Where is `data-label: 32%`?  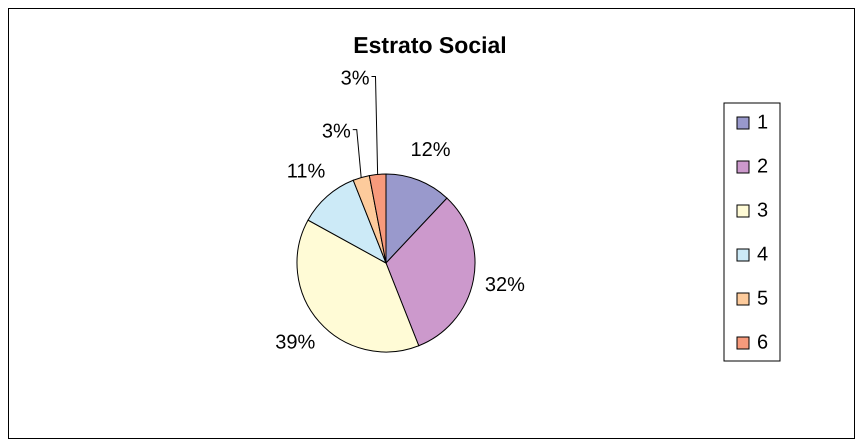 data-label: 32% is located at coordinates (505, 285).